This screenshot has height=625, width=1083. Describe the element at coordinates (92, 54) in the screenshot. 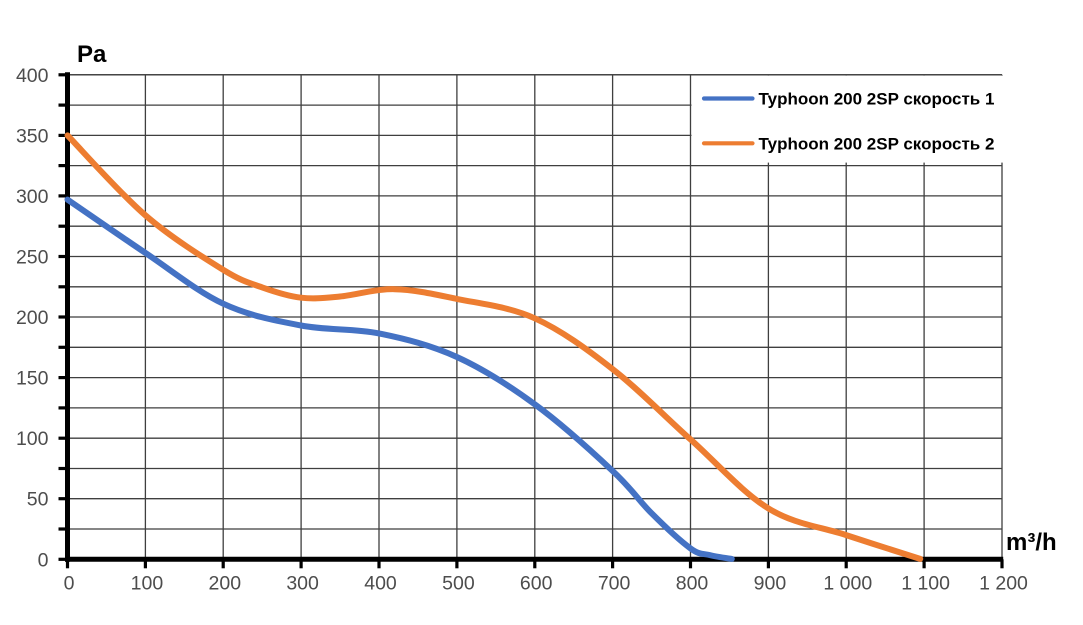

I see `svg-text: Pa` at that location.